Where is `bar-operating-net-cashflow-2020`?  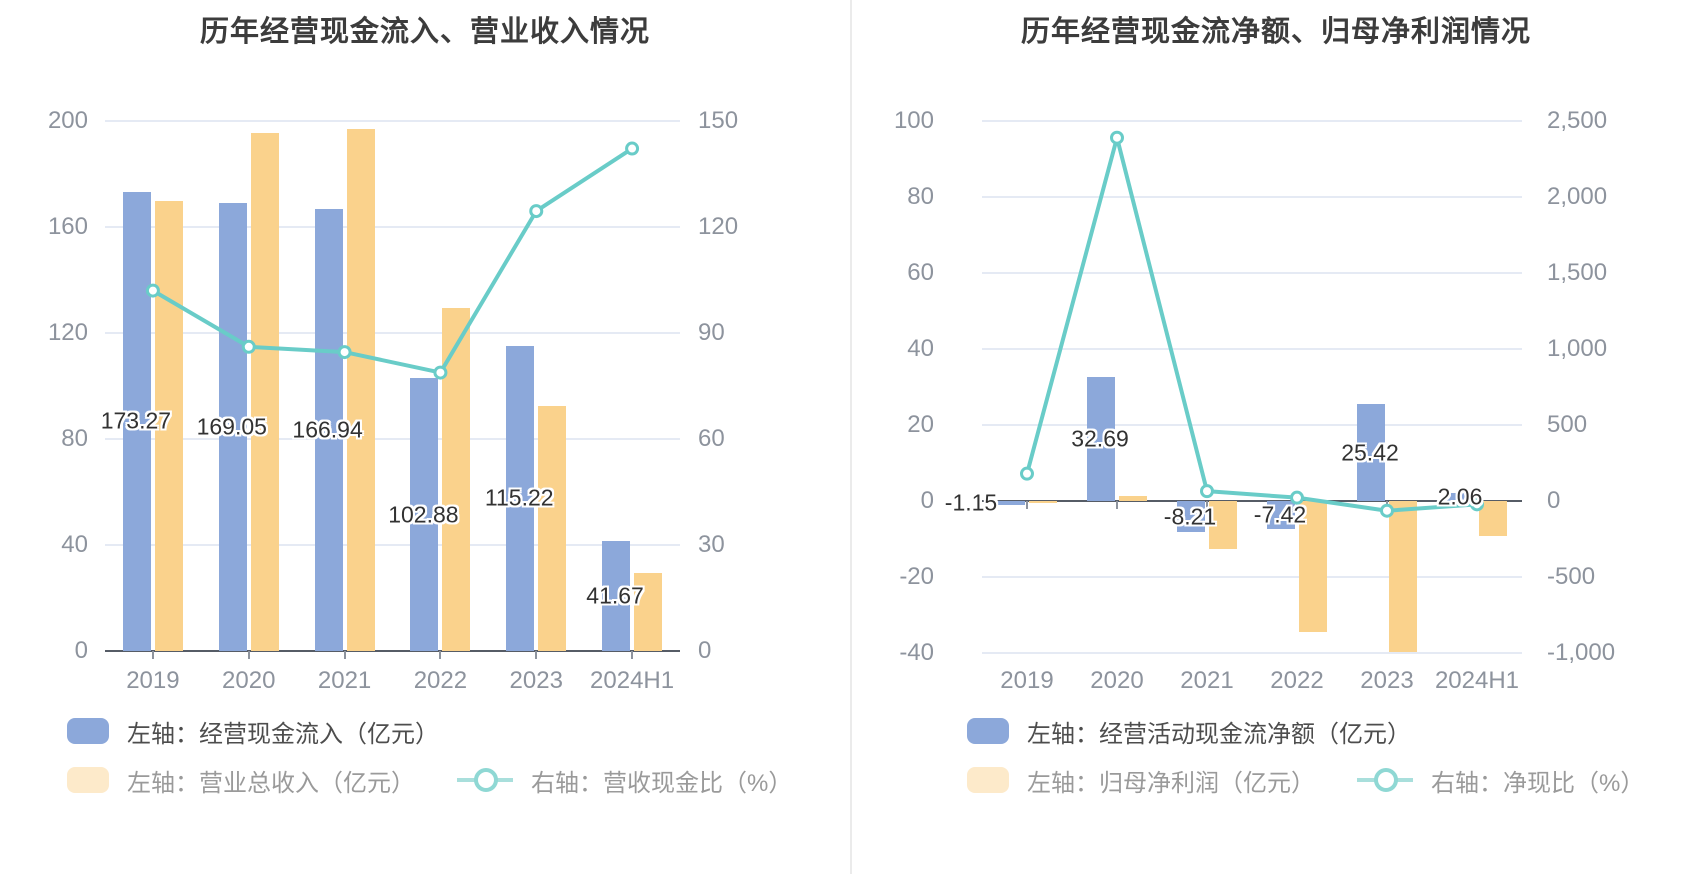 bar-operating-net-cashflow-2020 is located at coordinates (1101, 438).